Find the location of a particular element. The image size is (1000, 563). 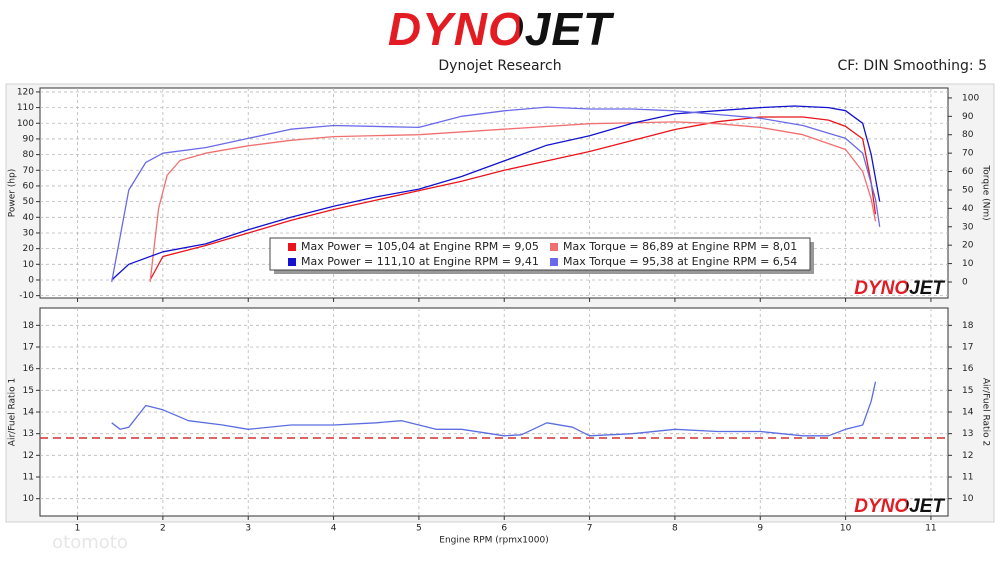

x-tick-label: 5 is located at coordinates (419, 529).